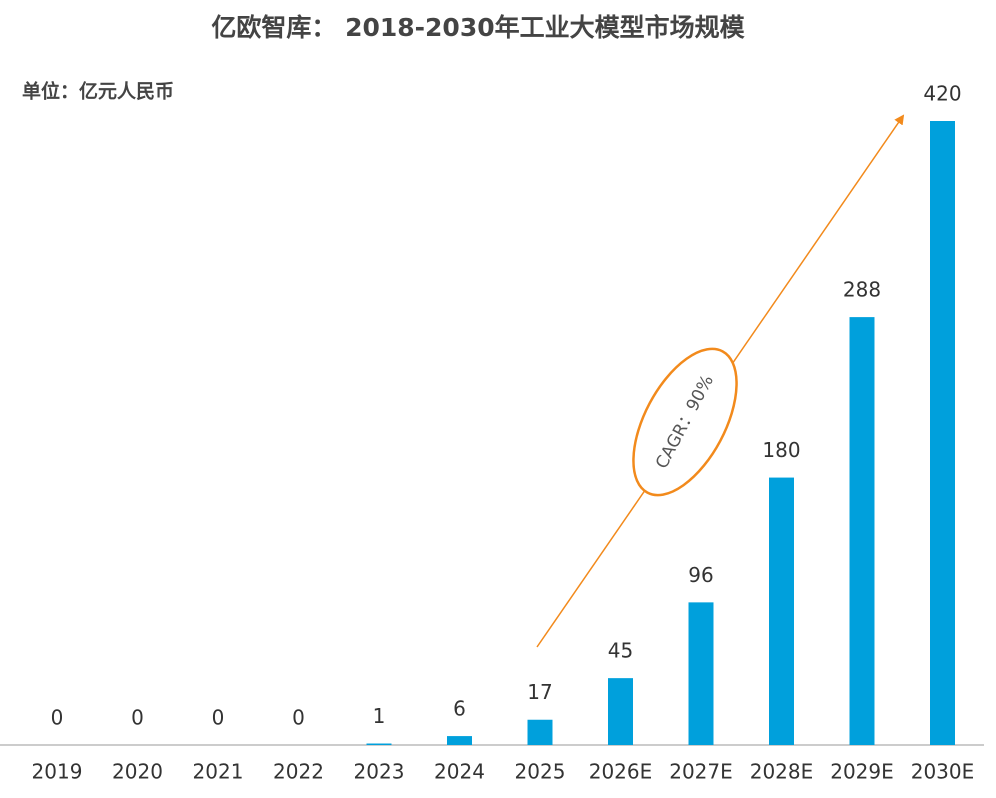  What do you see at coordinates (478, 27) in the screenshot?
I see `chart-title: 亿欧智库： 2018-2030年工业大模型市场规模` at bounding box center [478, 27].